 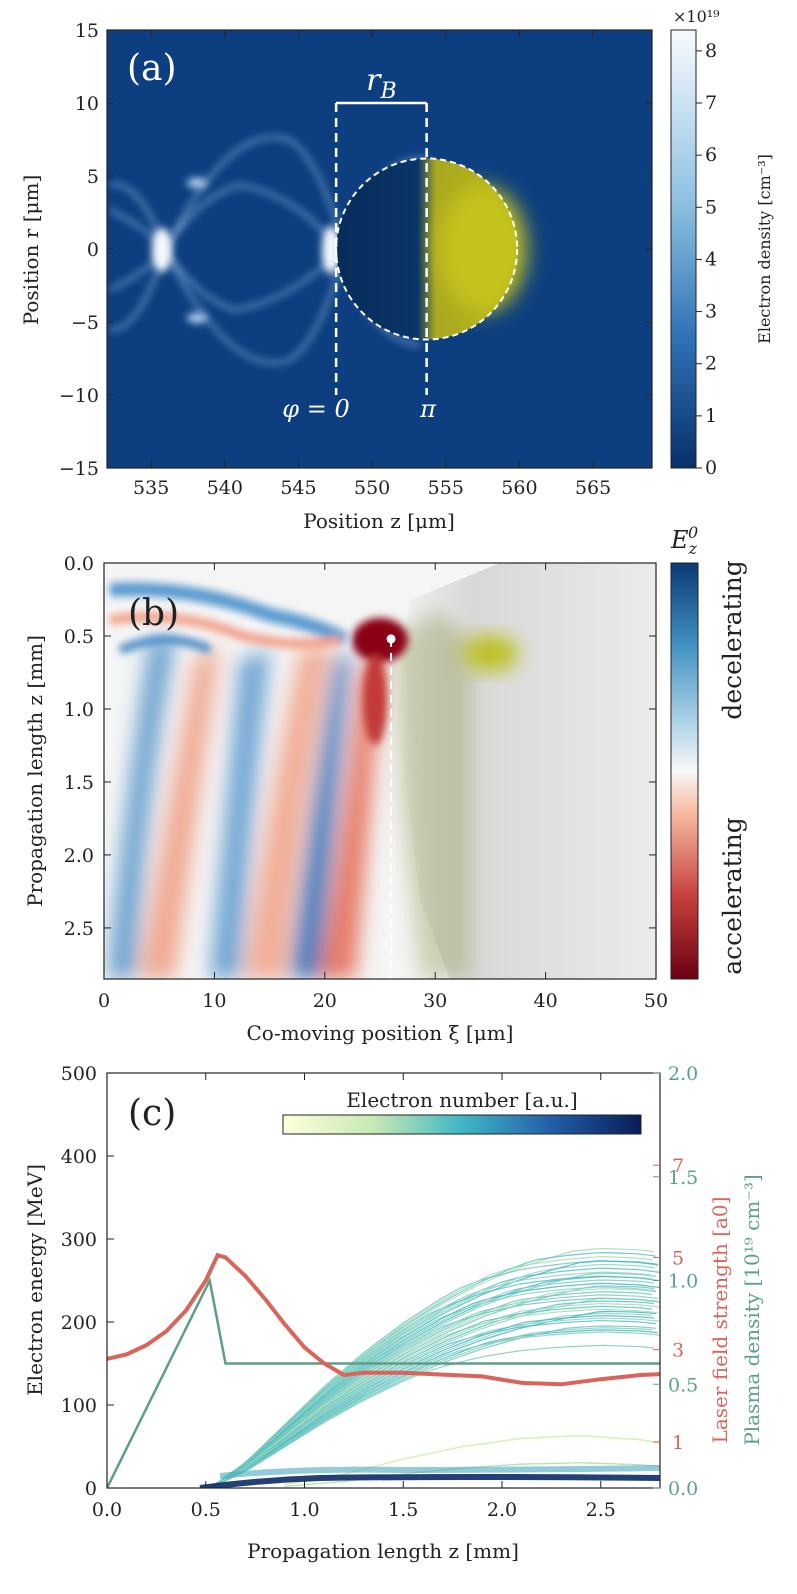 I want to click on y-tick-label-a: 5, so click(x=93, y=177).